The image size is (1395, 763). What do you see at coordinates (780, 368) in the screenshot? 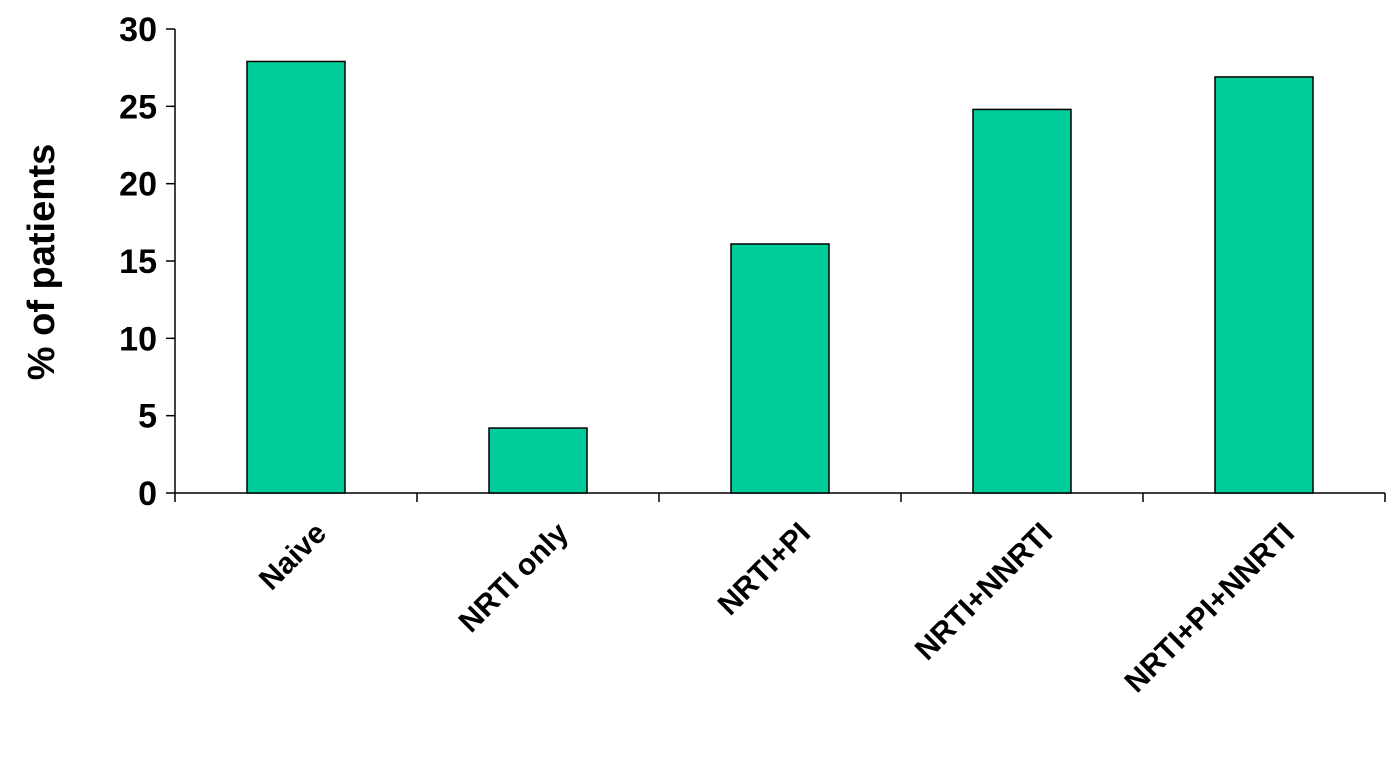
I see `bar-nrti-pi` at bounding box center [780, 368].